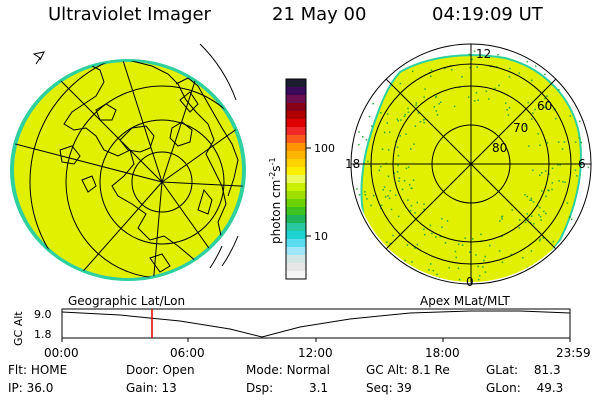  Describe the element at coordinates (547, 370) in the screenshot. I see `glat-value: 81.3` at that location.